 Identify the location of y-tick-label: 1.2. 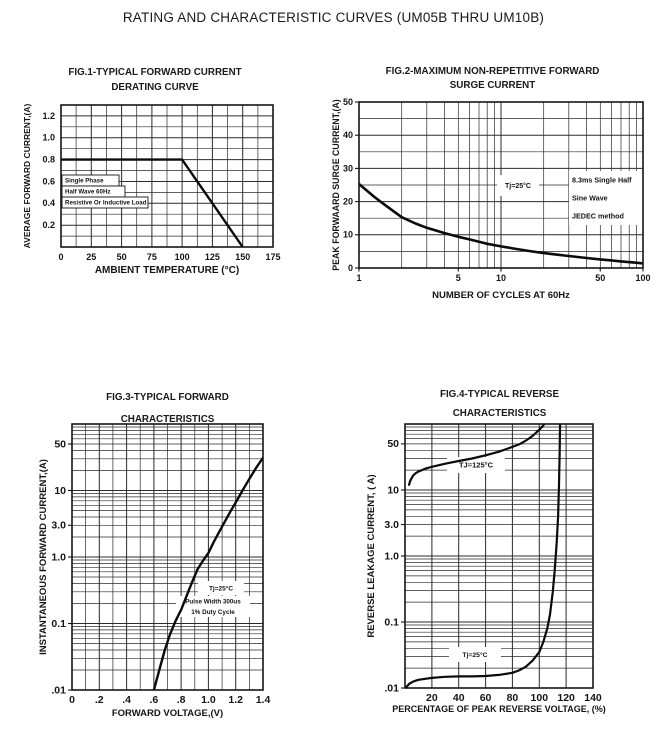
(48, 116).